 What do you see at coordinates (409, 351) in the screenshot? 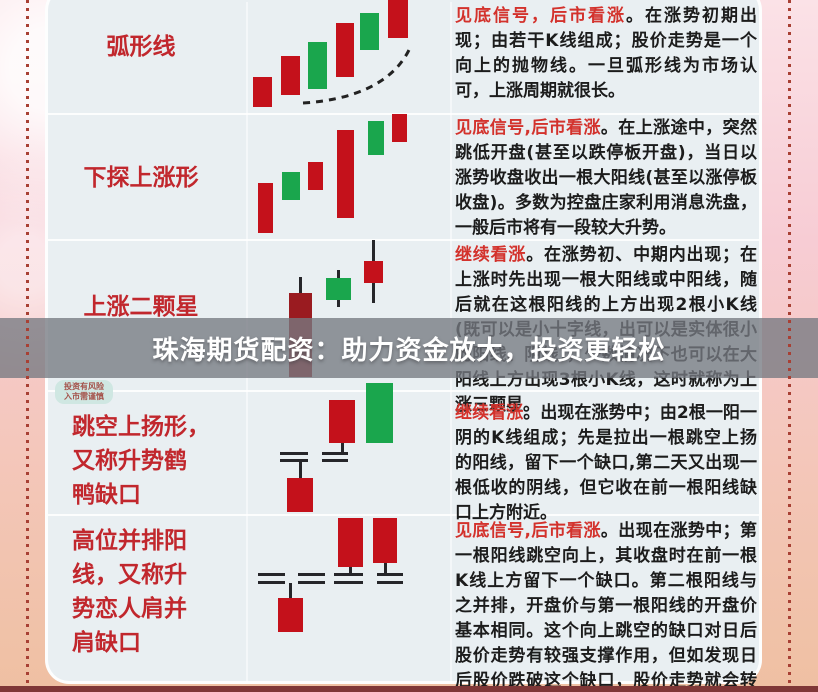
I see `watermark-text: 珠海期货配资：助力资金放大，投资更轻松` at bounding box center [409, 351].